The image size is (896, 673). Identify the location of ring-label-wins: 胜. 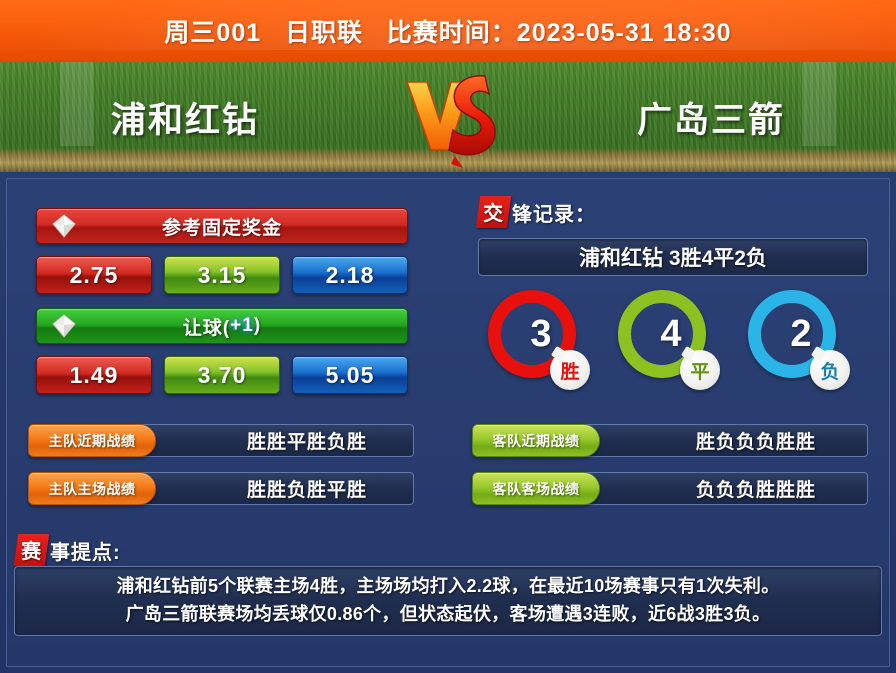
(570, 370).